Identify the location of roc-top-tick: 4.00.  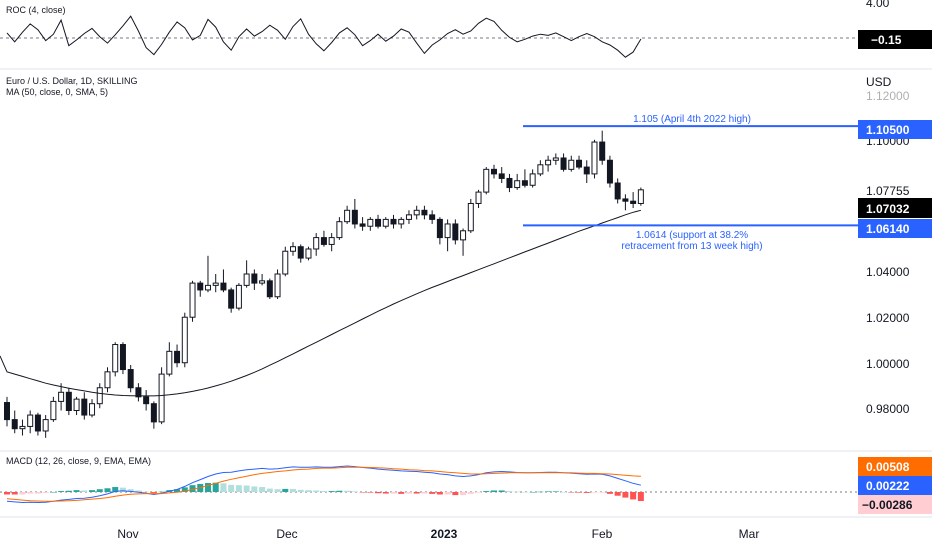
(878, 5).